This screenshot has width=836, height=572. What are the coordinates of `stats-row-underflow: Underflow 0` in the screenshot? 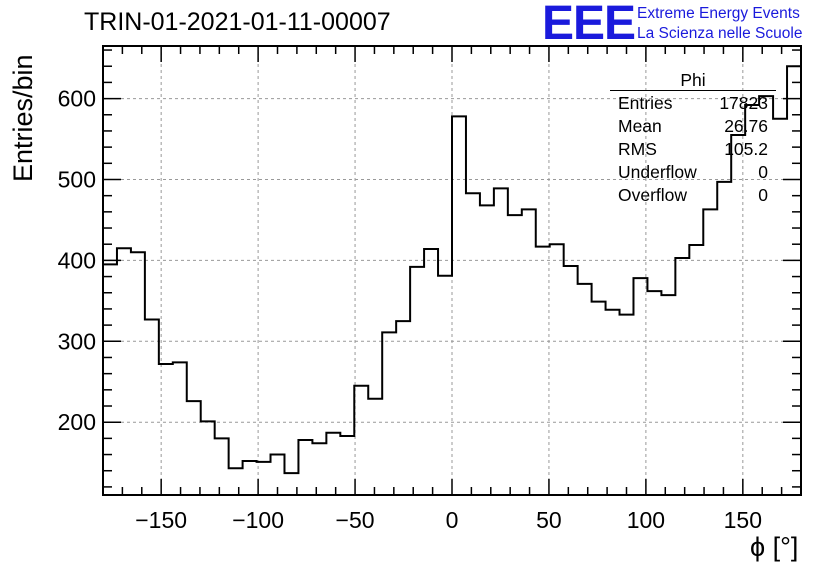 It's located at (693, 172).